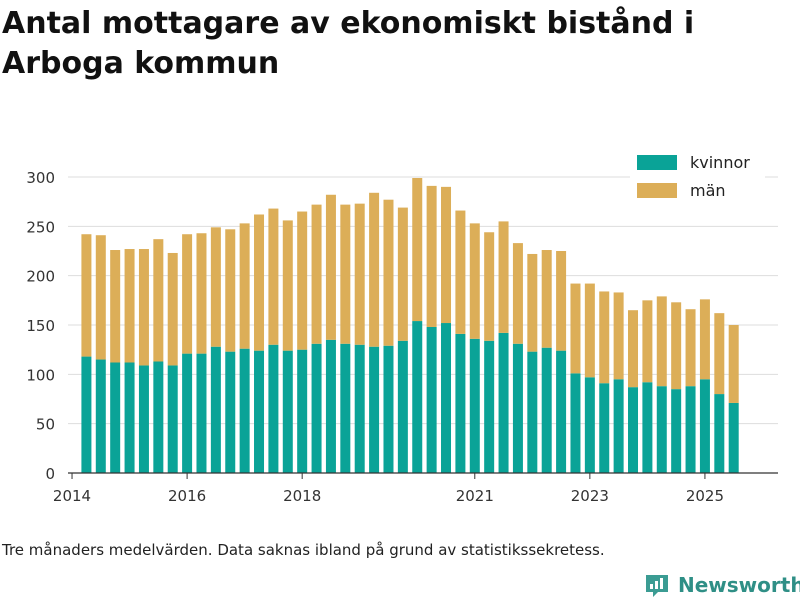 The width and height of the screenshot is (800, 600). Describe the element at coordinates (50, 474) in the screenshot. I see `y-tick-label: 0` at that location.